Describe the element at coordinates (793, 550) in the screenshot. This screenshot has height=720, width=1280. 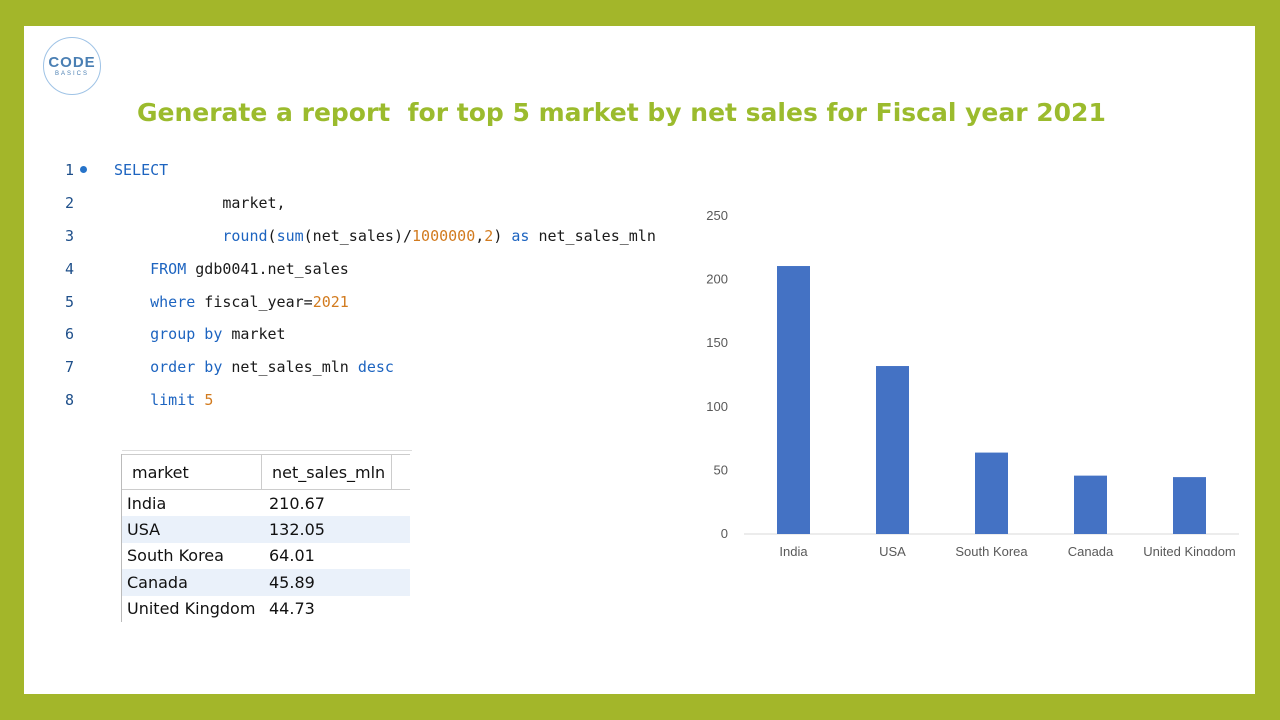
I see `x-tick-label: India` at that location.